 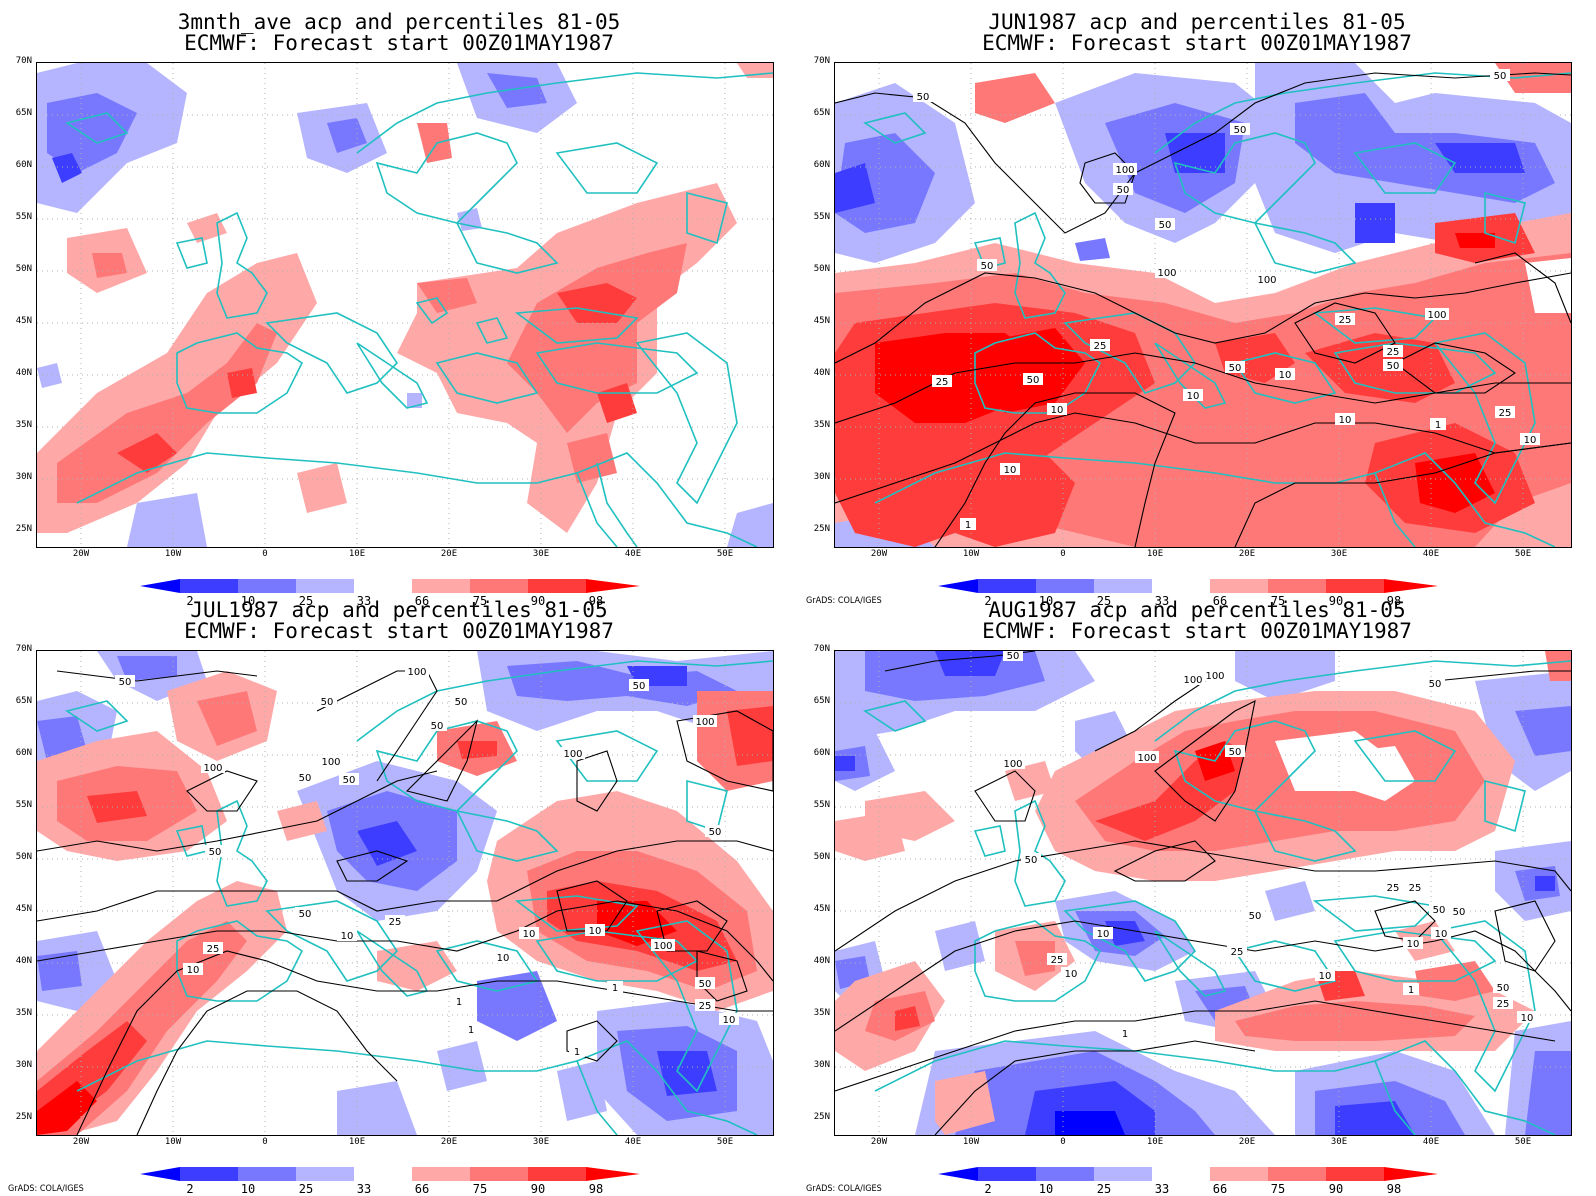 What do you see at coordinates (364, 601) in the screenshot?
I see `colorbar-label: 33` at bounding box center [364, 601].